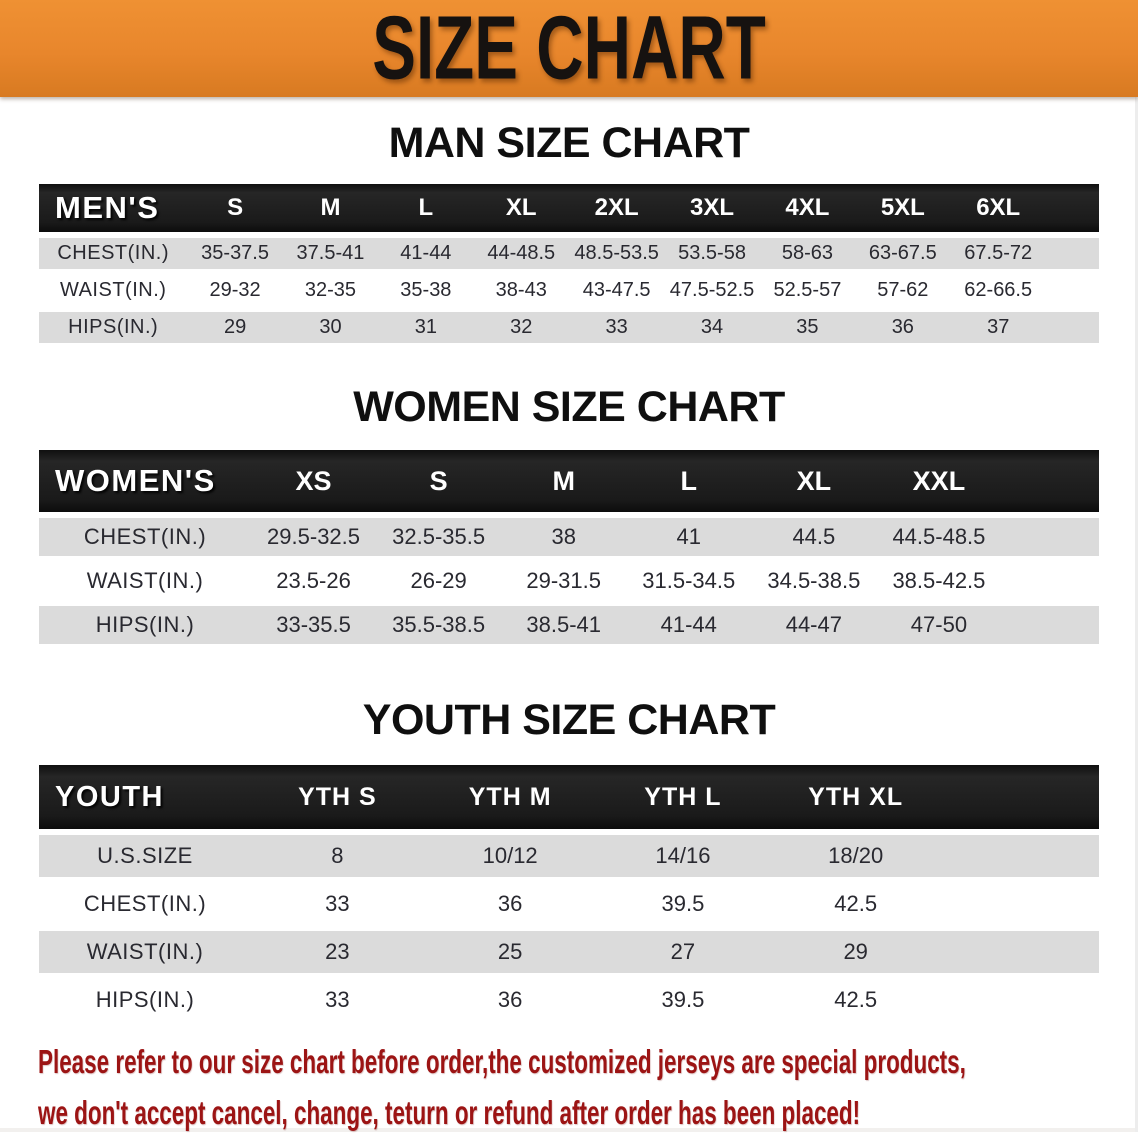 Image resolution: width=1138 pixels, height=1134 pixels. I want to click on size-value-cell: 27, so click(683, 952).